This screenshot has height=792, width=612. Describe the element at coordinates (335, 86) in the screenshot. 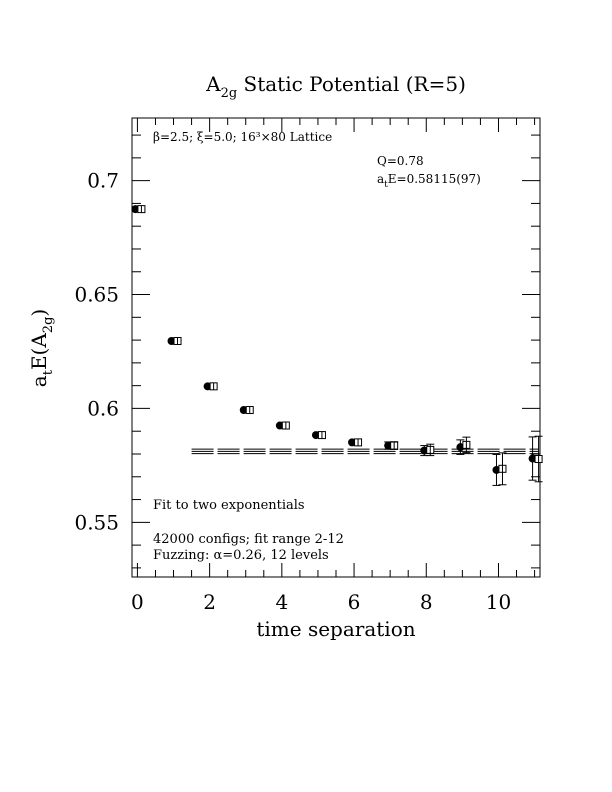

I see `chart-title: A2g Static Potential (R=5)` at that location.